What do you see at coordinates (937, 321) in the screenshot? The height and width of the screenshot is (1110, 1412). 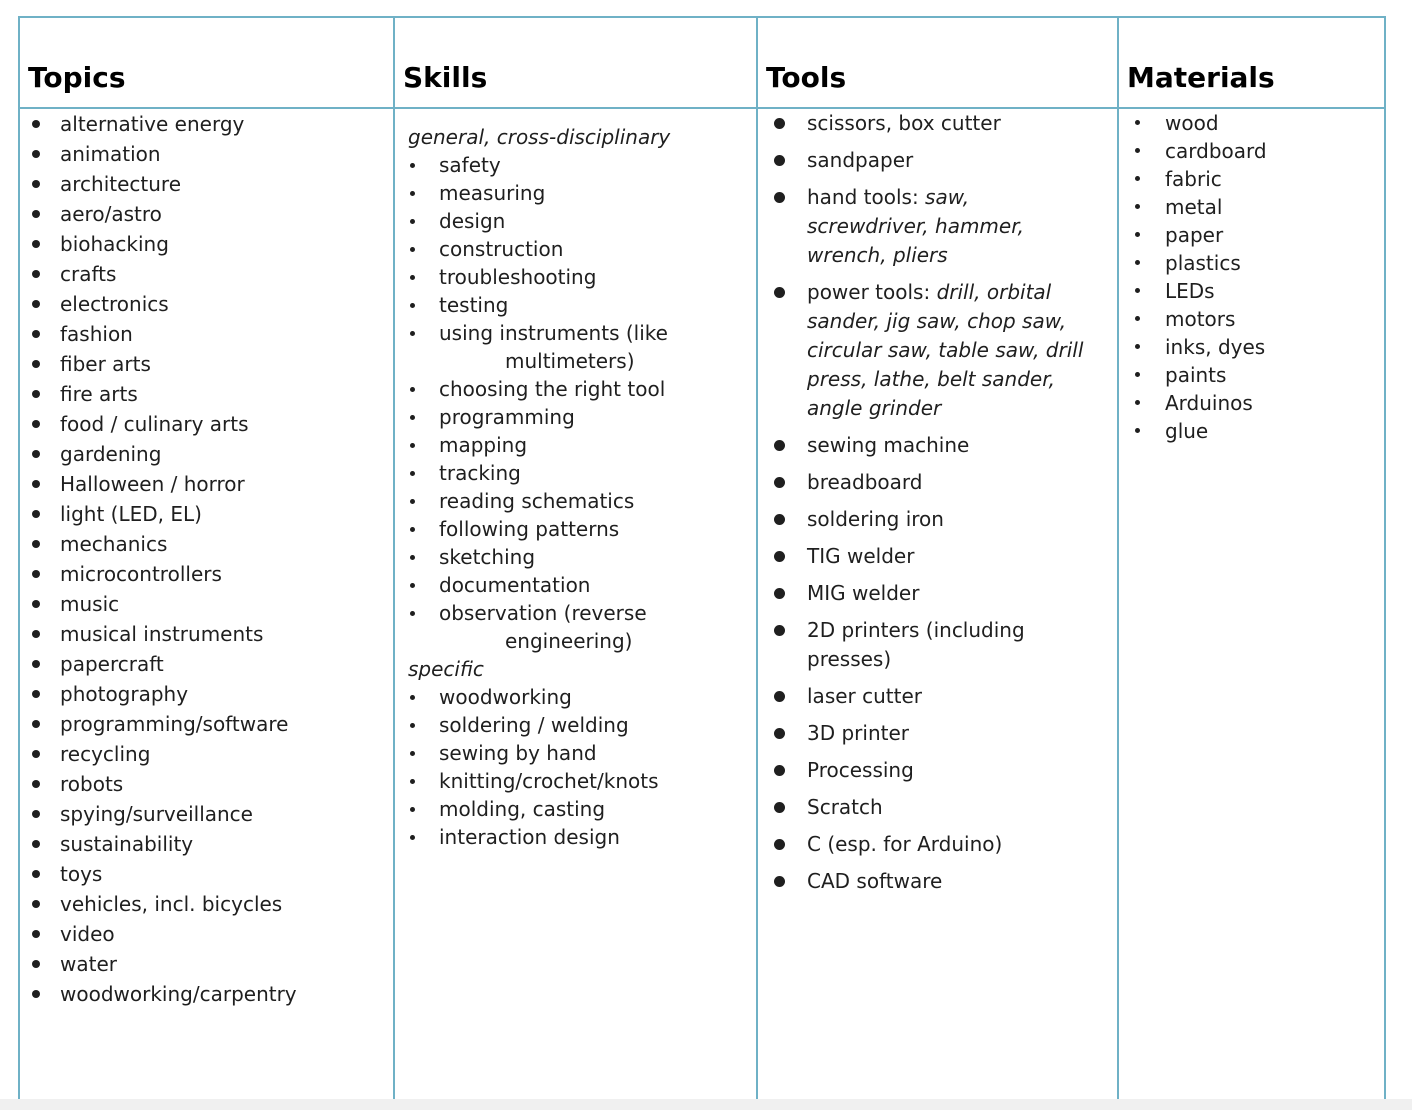 I see `item-text: sander, jig saw, chop saw,` at bounding box center [937, 321].